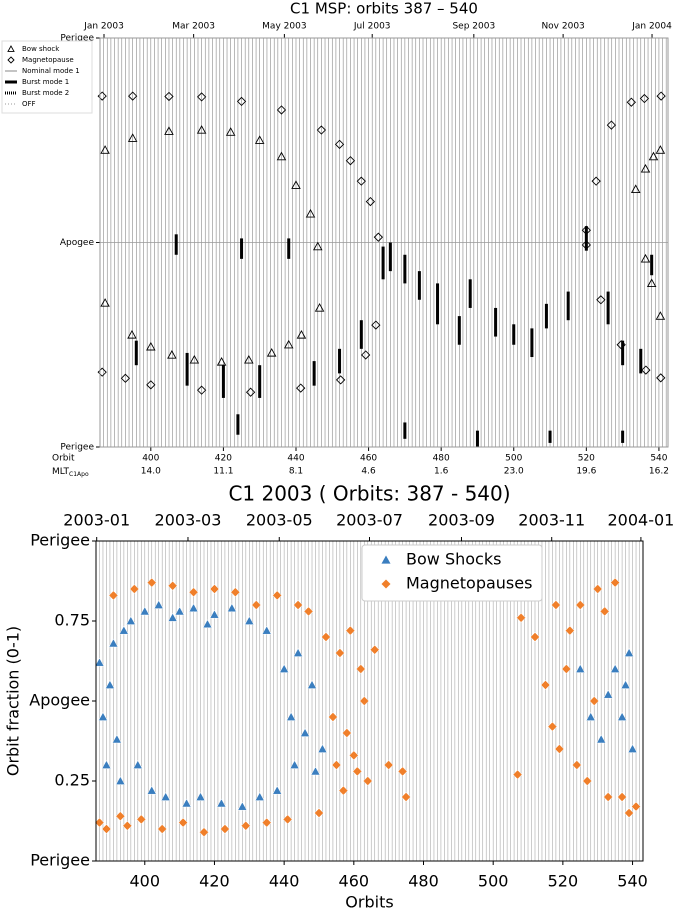 This screenshot has width=685, height=914. I want to click on date-tick-label: 2003-03, so click(188, 520).